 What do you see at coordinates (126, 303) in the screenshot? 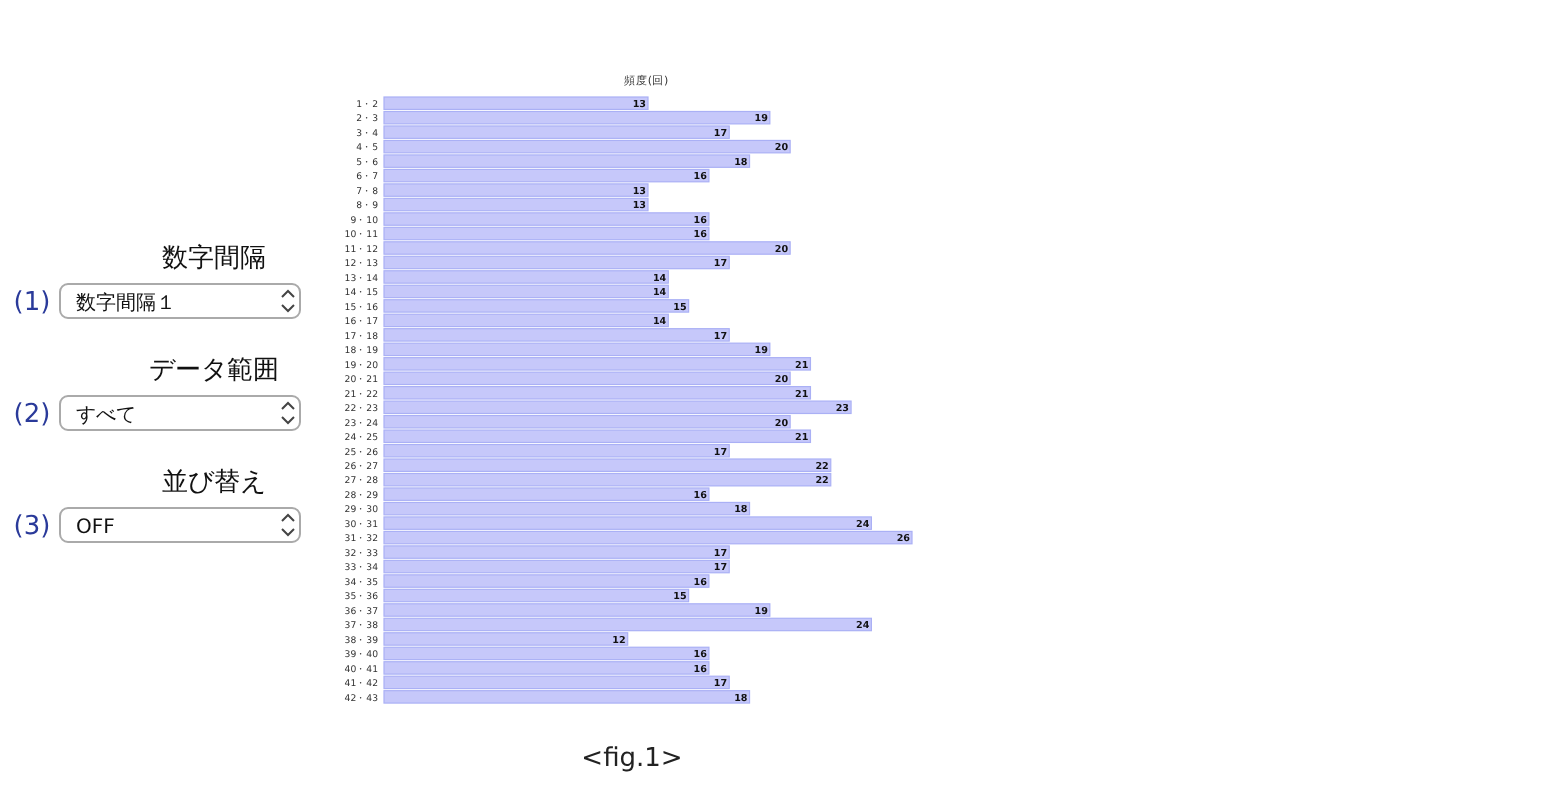
I see `text: 数字間隔１` at bounding box center [126, 303].